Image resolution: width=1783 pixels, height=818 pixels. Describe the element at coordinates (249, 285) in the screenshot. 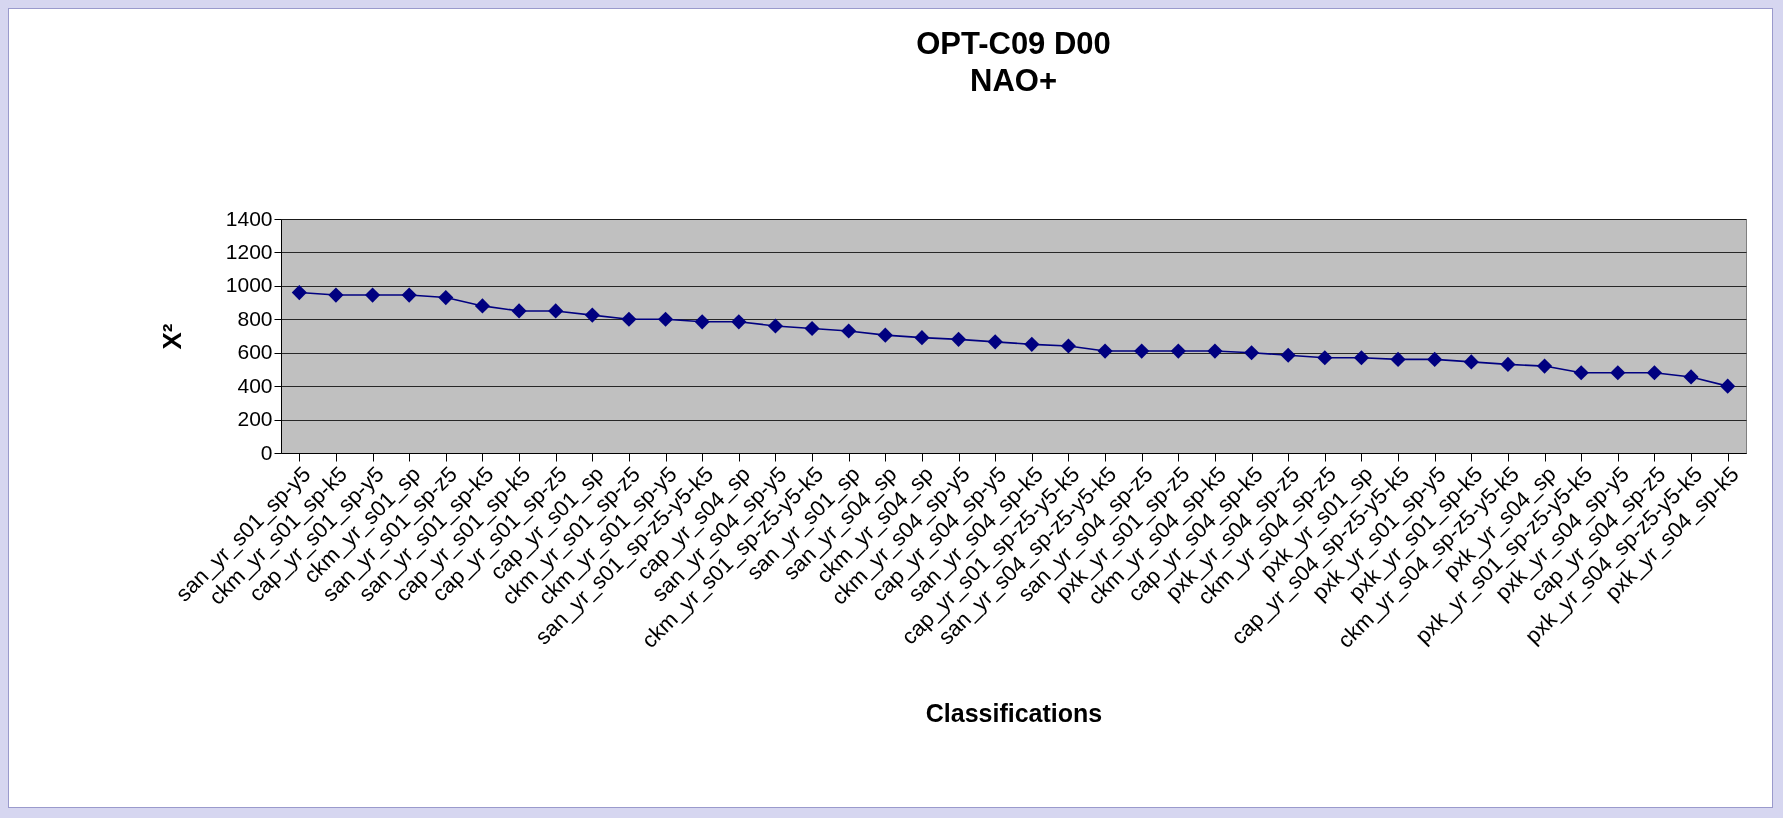

I see `y-tick-label: 1000` at that location.